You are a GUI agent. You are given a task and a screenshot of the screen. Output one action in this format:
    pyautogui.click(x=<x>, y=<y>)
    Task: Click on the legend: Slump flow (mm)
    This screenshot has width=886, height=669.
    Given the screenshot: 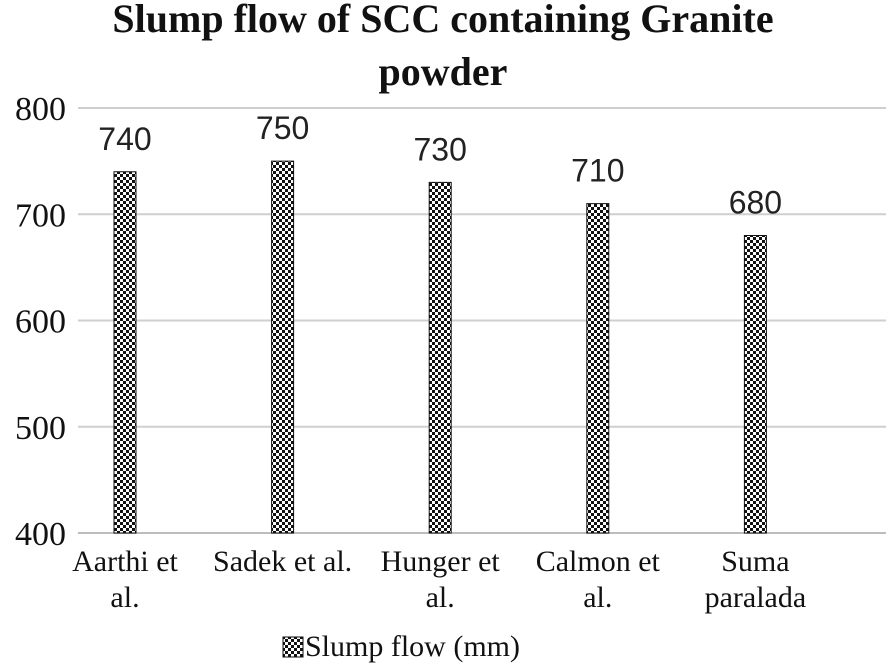 What is the action you would take?
    pyautogui.click(x=401, y=646)
    